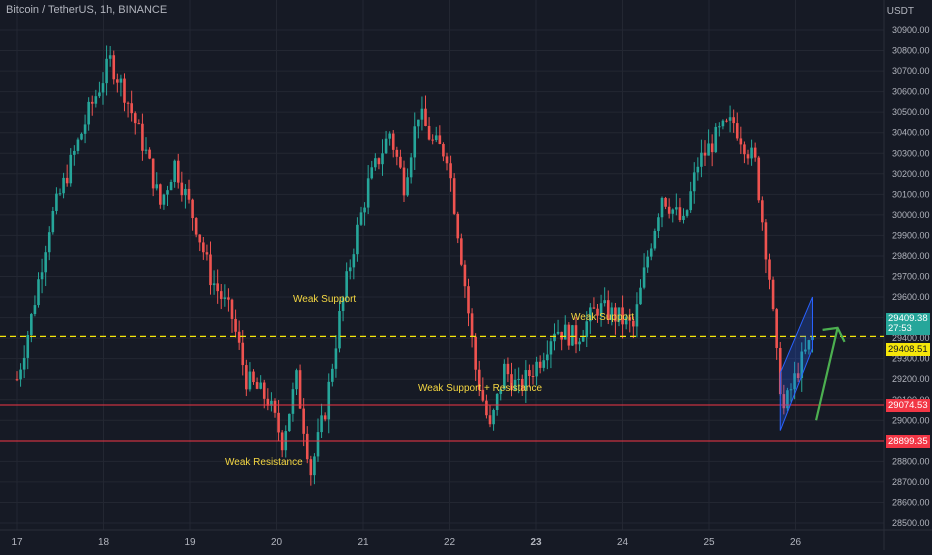 The width and height of the screenshot is (932, 555). I want to click on ascending-channel, so click(796, 363).